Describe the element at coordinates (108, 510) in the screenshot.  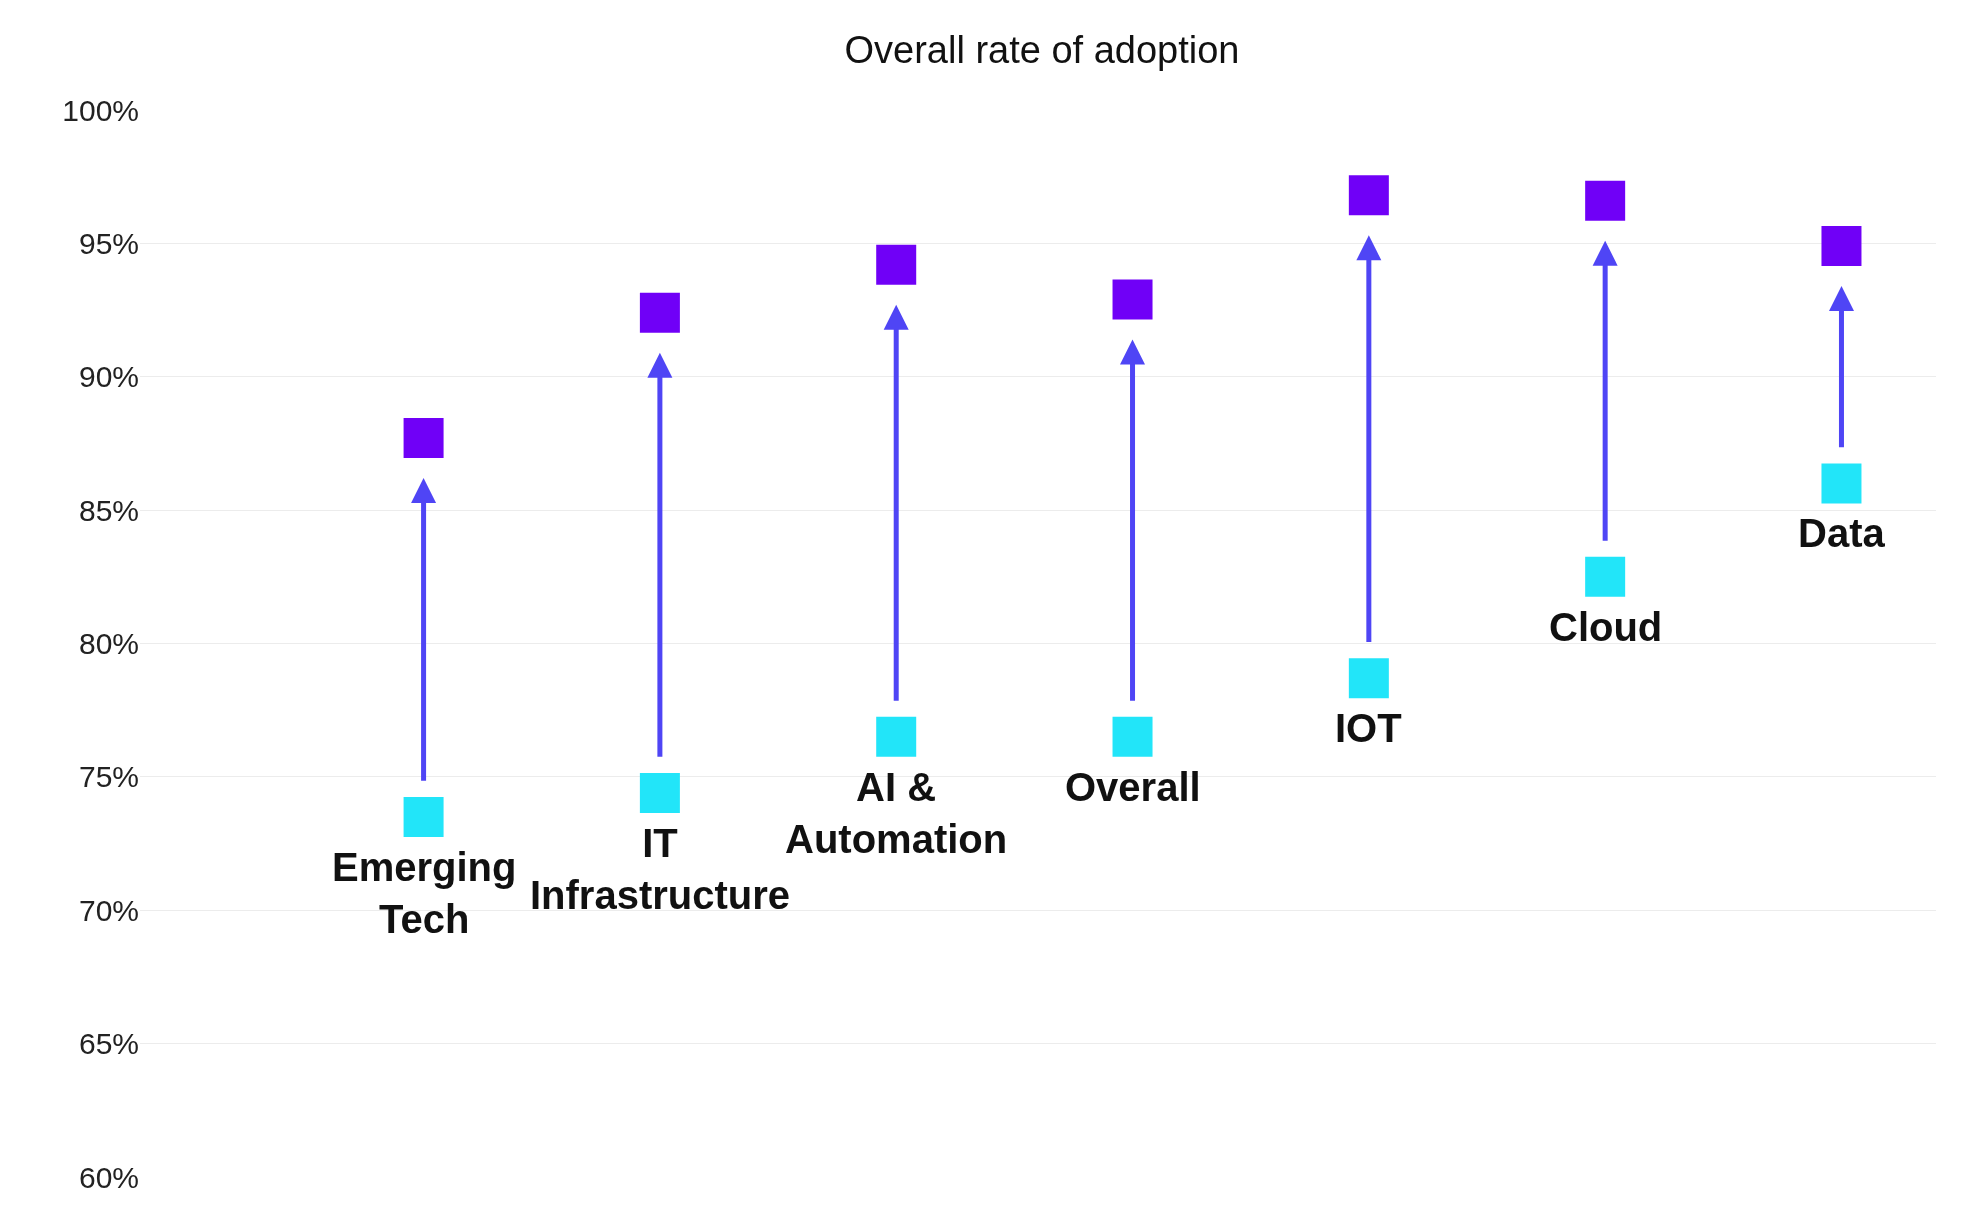
I see `y-tick-label: 85%` at that location.